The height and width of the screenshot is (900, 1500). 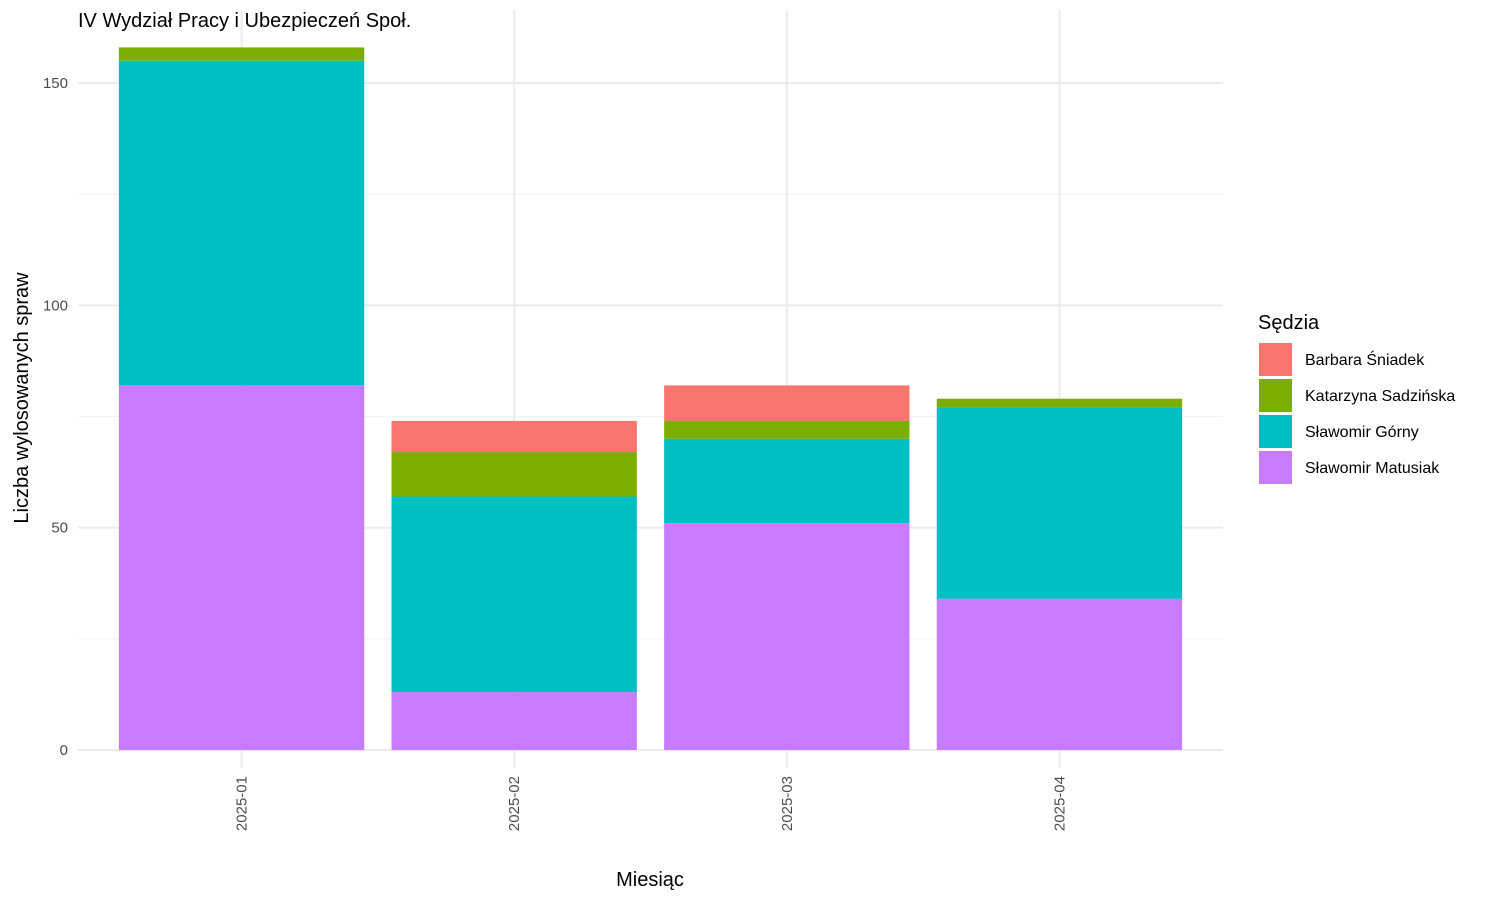 I want to click on y-tick-label: 50, so click(x=59, y=528).